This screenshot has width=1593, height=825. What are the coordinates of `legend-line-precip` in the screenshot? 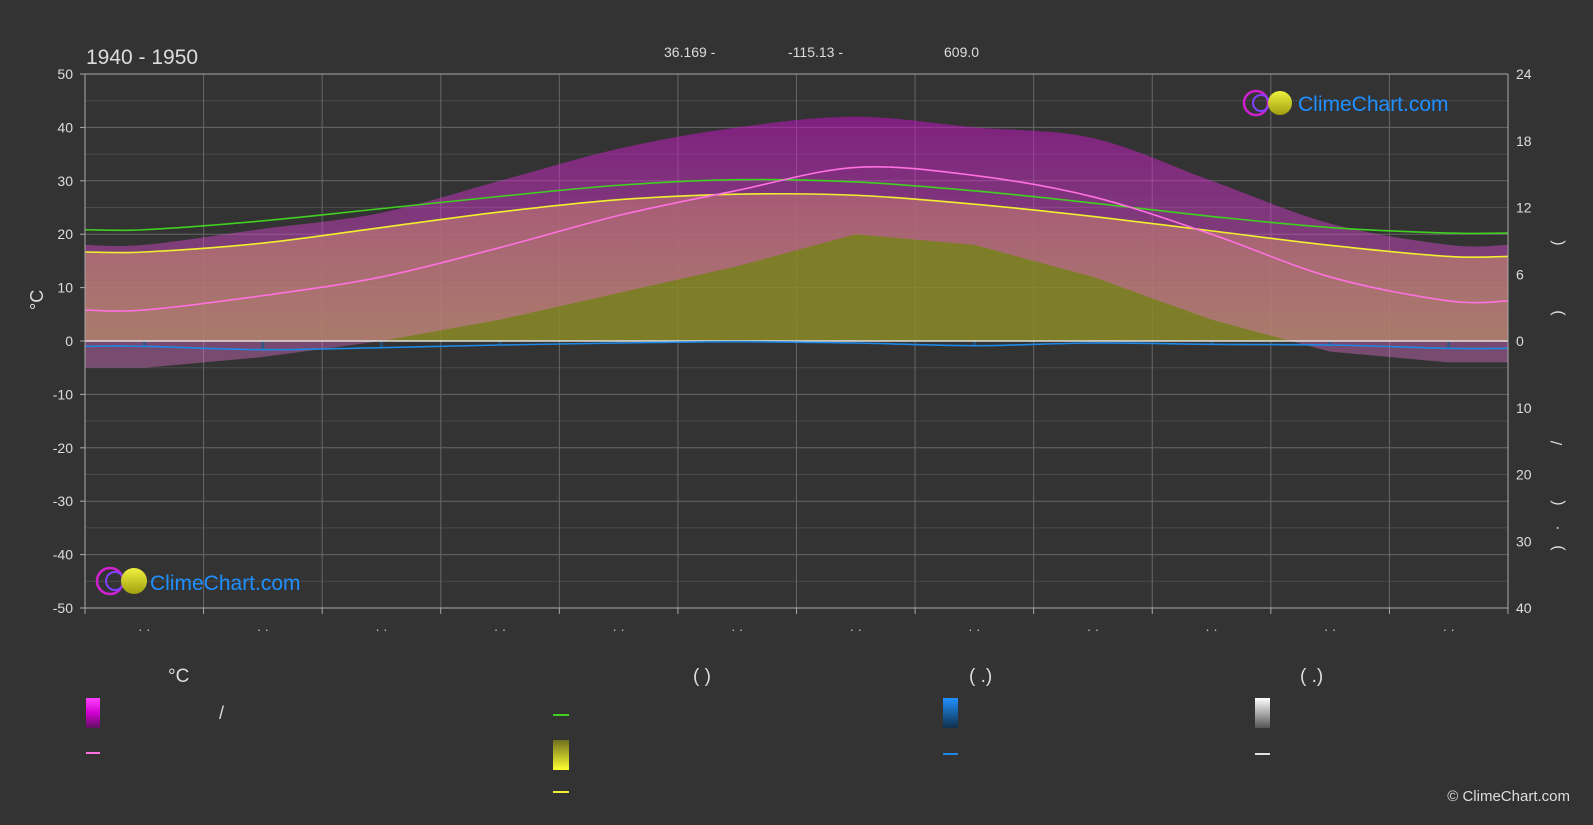 It's located at (950, 754).